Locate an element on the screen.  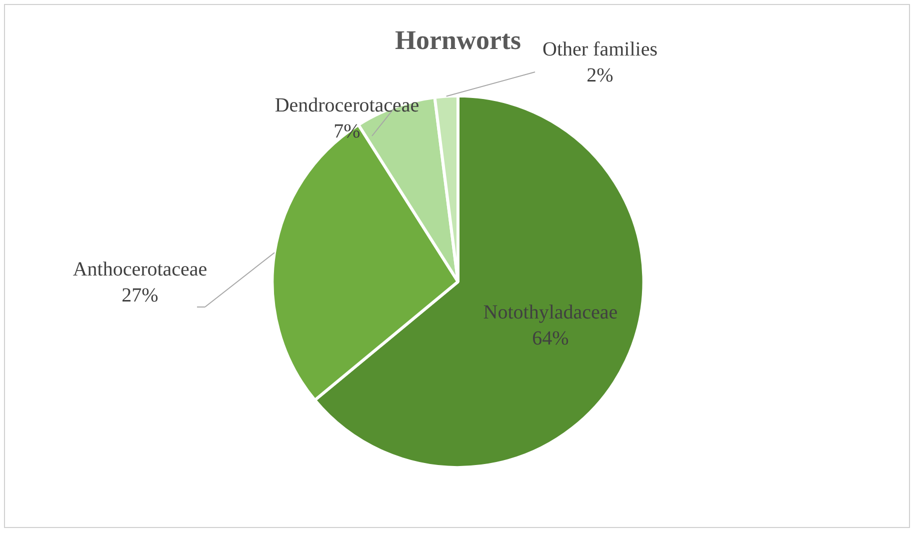
slice-label: Dendrocerotaceae is located at coordinates (347, 105).